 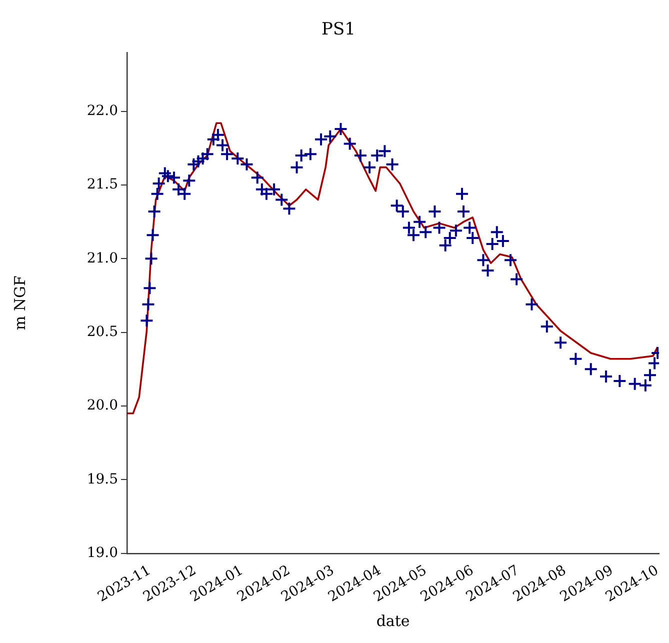 What do you see at coordinates (102, 553) in the screenshot?
I see `y-tick-label: 19.0` at bounding box center [102, 553].